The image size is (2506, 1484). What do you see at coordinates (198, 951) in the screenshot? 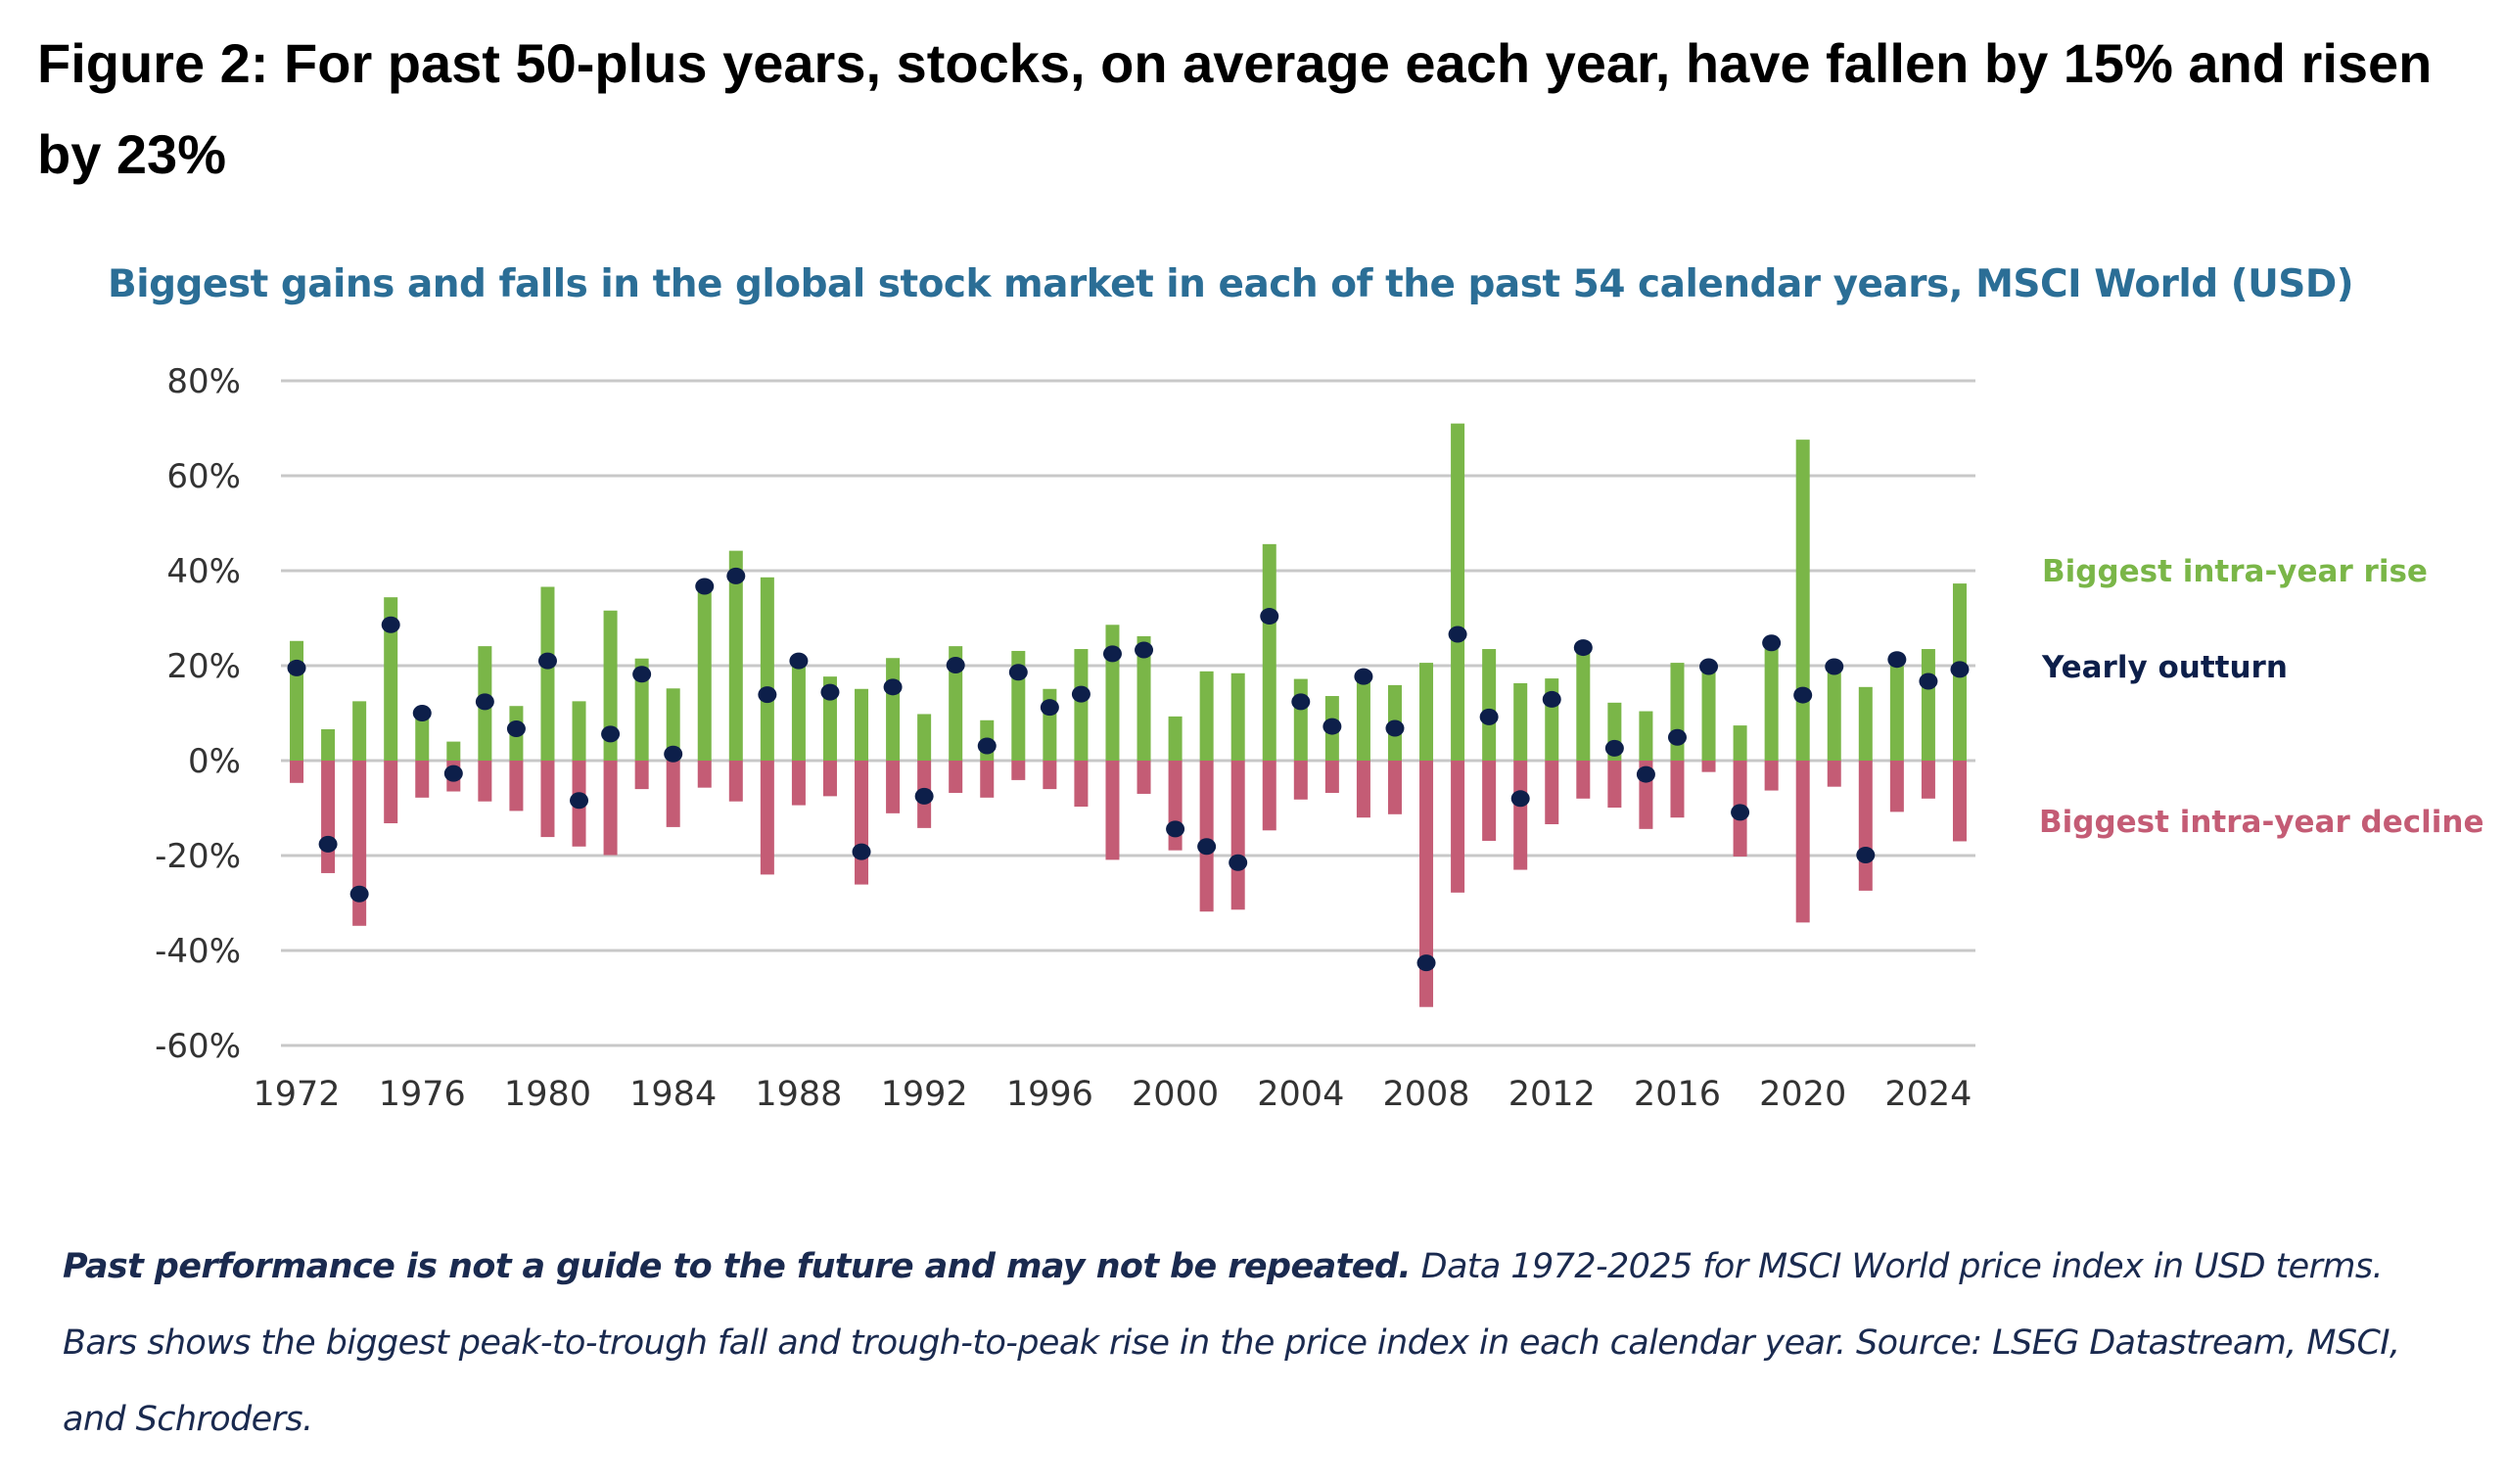
I see `y-tick-label: -40%` at bounding box center [198, 951].